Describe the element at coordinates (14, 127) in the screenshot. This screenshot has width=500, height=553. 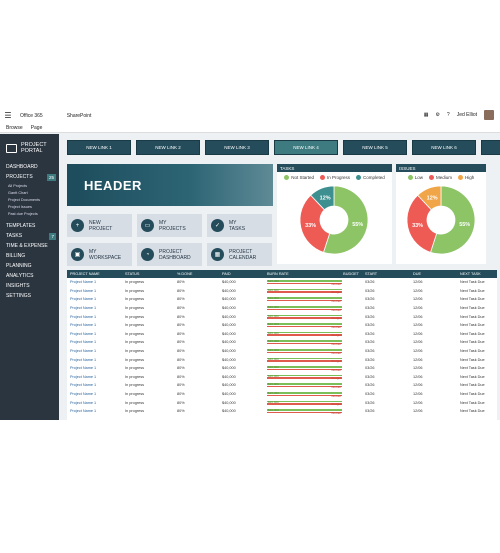
I see `browse-tab: Browse` at that location.